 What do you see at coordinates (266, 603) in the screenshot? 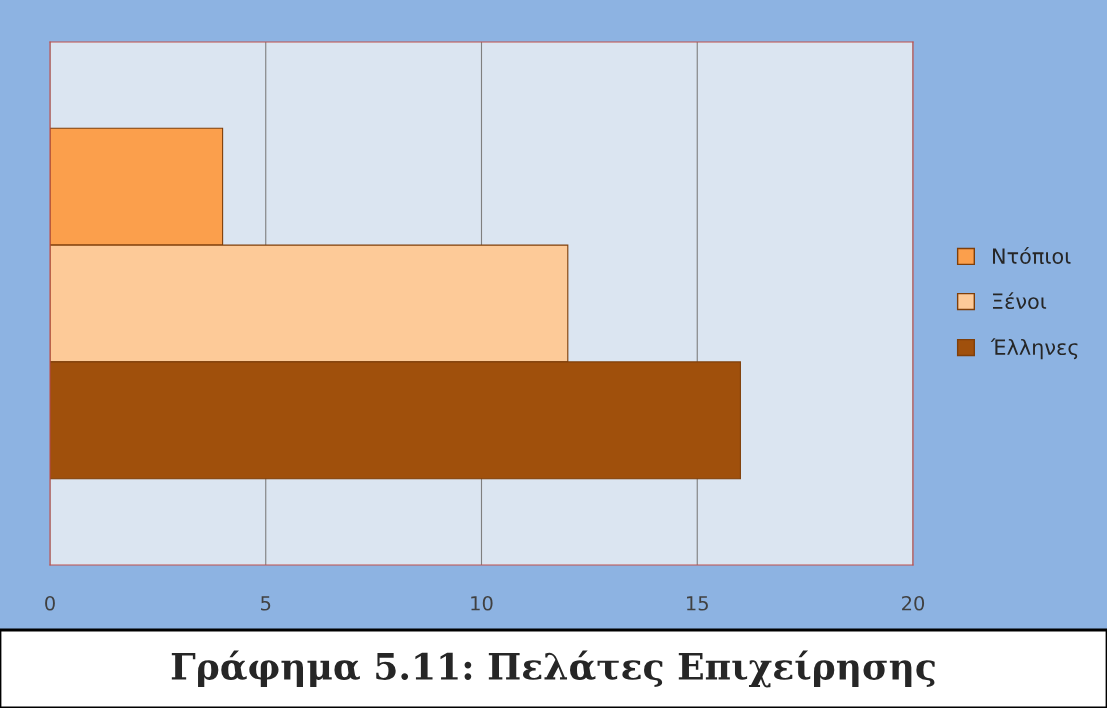
I see `x-tick-label: 5` at bounding box center [266, 603].